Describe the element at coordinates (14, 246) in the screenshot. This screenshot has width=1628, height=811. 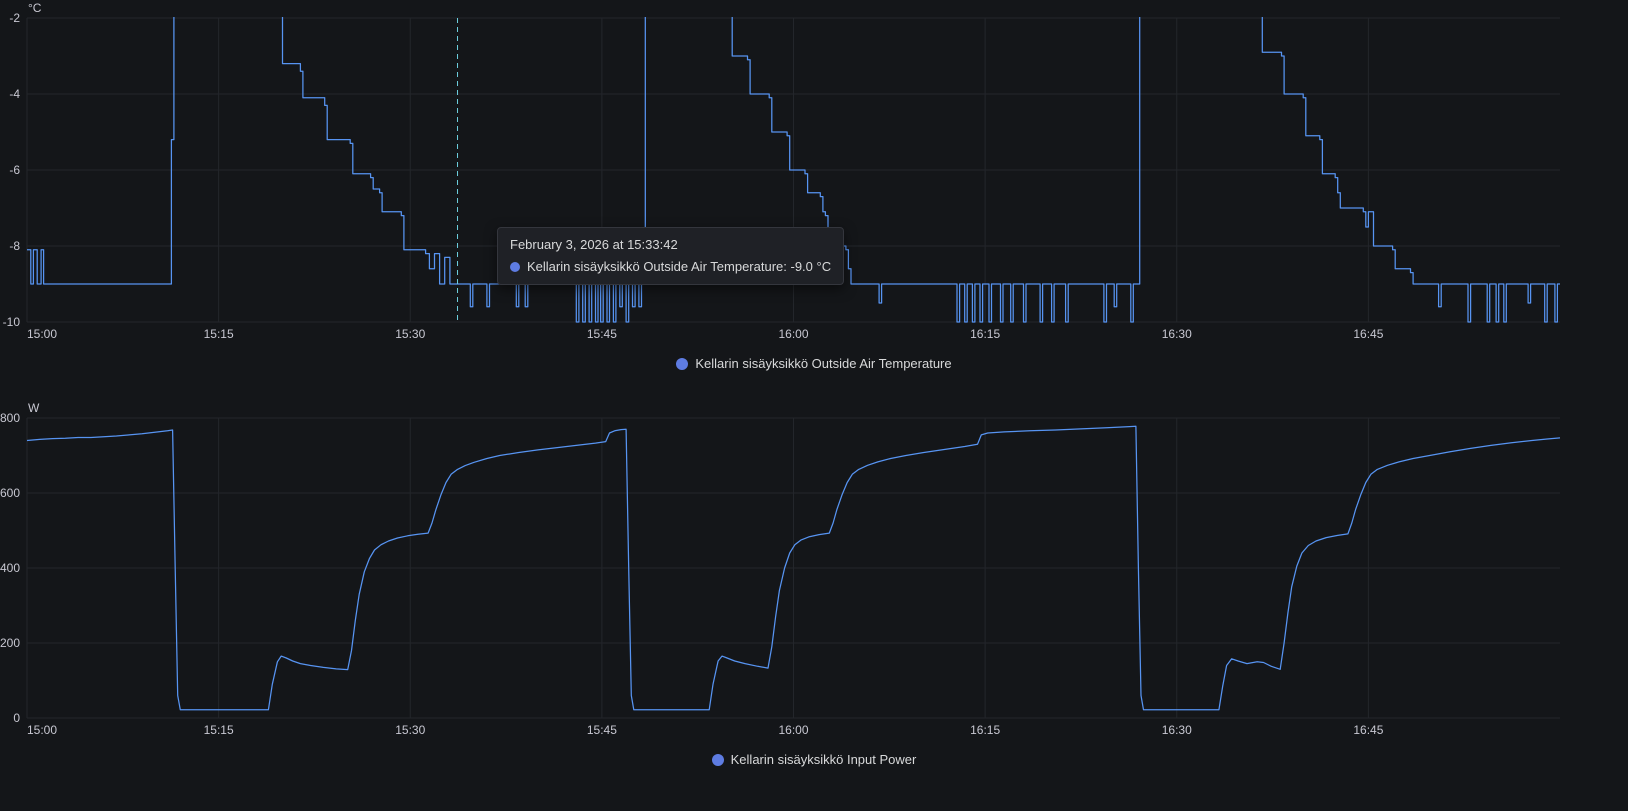
I see `svg-text: -8` at that location.